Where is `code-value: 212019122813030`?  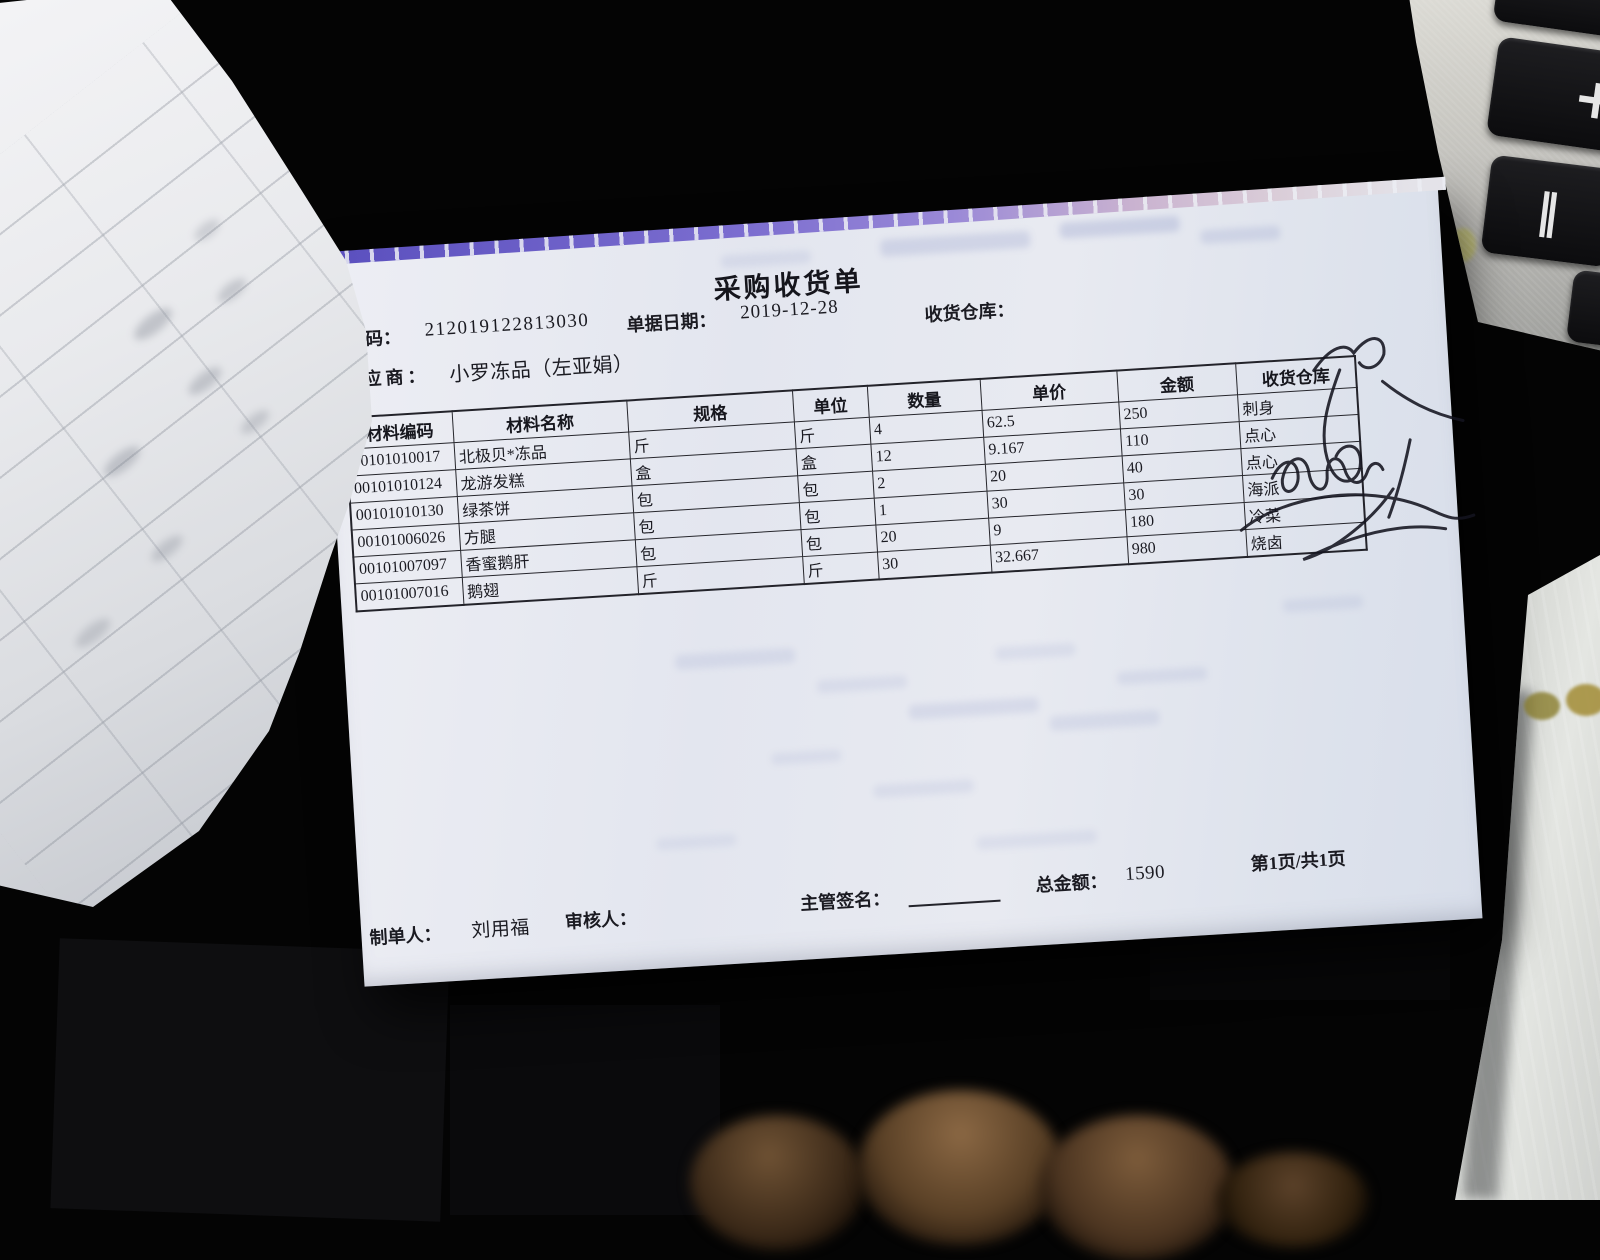 code-value: 212019122813030 is located at coordinates (506, 325).